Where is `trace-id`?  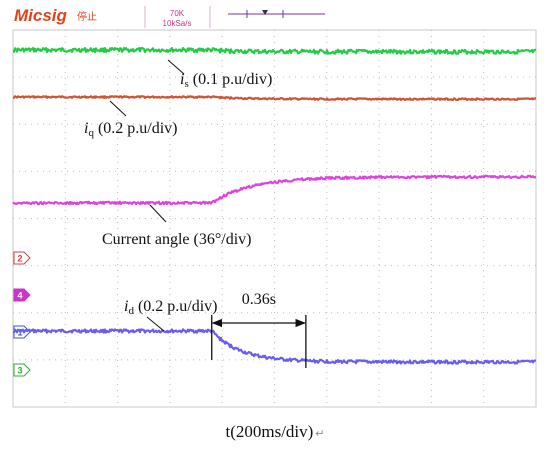 trace-id is located at coordinates (274, 346).